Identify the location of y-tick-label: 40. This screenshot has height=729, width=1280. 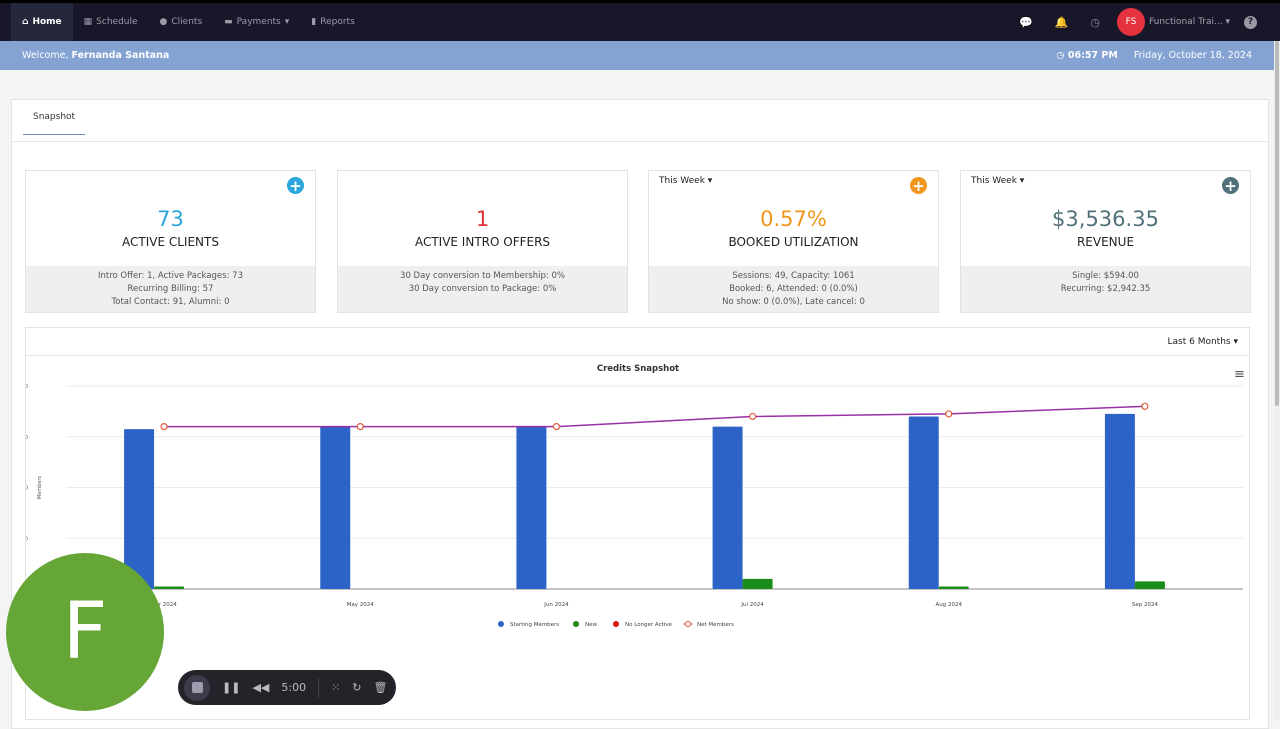
(27, 489).